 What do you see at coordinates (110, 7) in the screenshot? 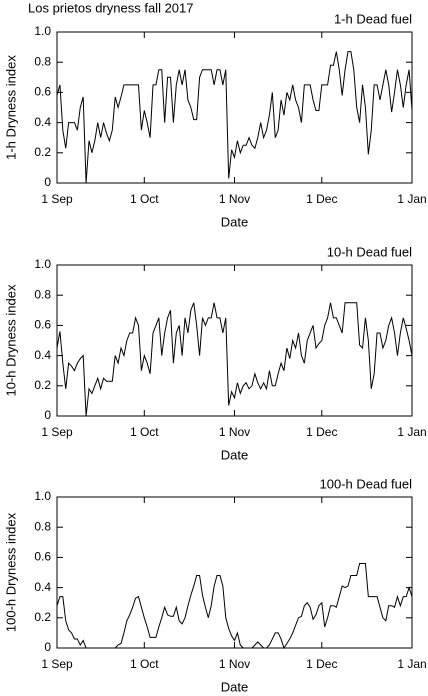
I see `figure-title: Los prietos dryness fall 2017` at bounding box center [110, 7].